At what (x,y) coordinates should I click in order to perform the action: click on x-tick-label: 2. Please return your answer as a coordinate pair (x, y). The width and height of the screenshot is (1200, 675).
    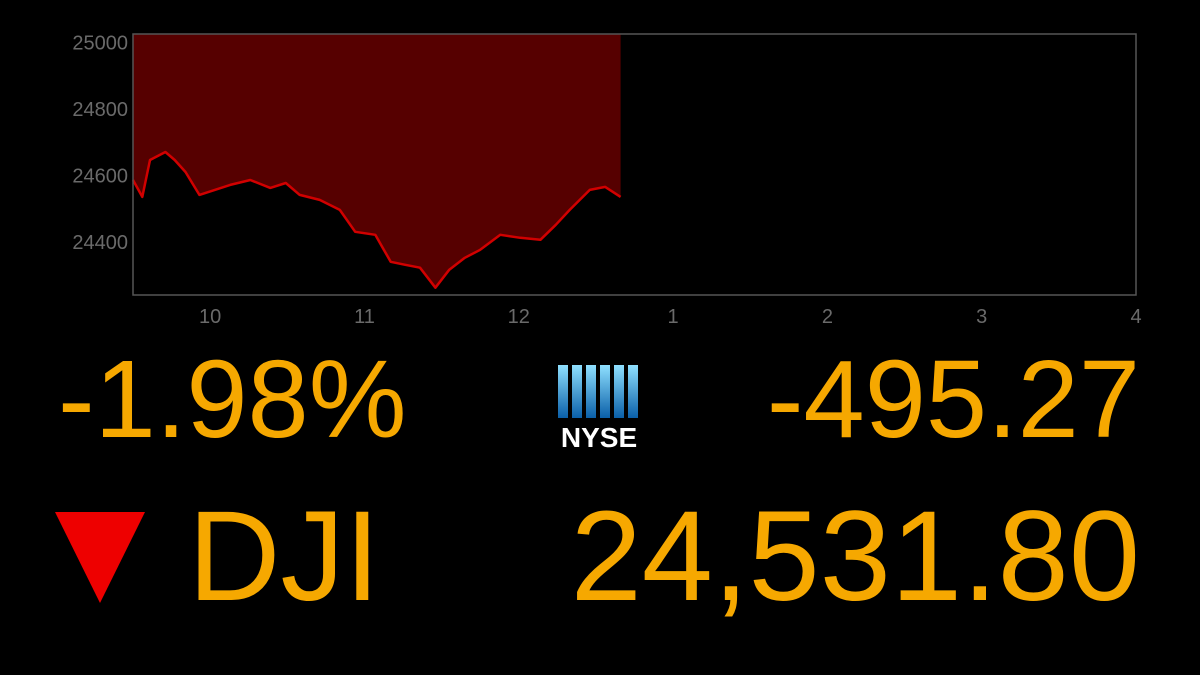
    Looking at the image, I should click on (827, 317).